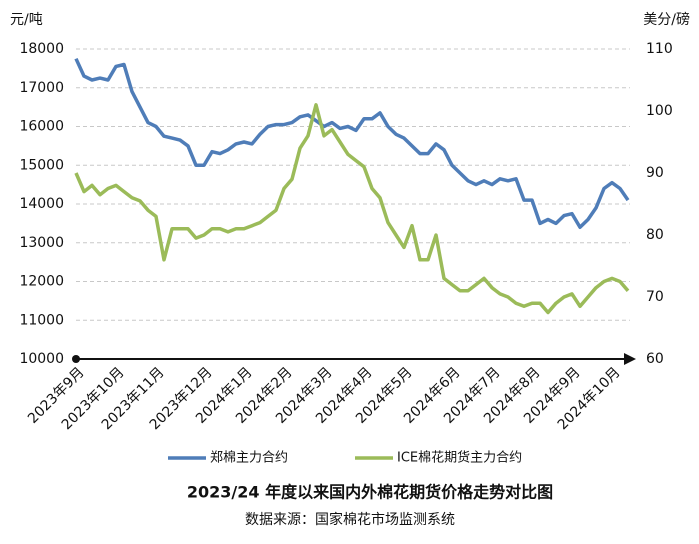 The image size is (699, 544). What do you see at coordinates (26, 20) in the screenshot?
I see `y-unit: 元/吨` at bounding box center [26, 20].